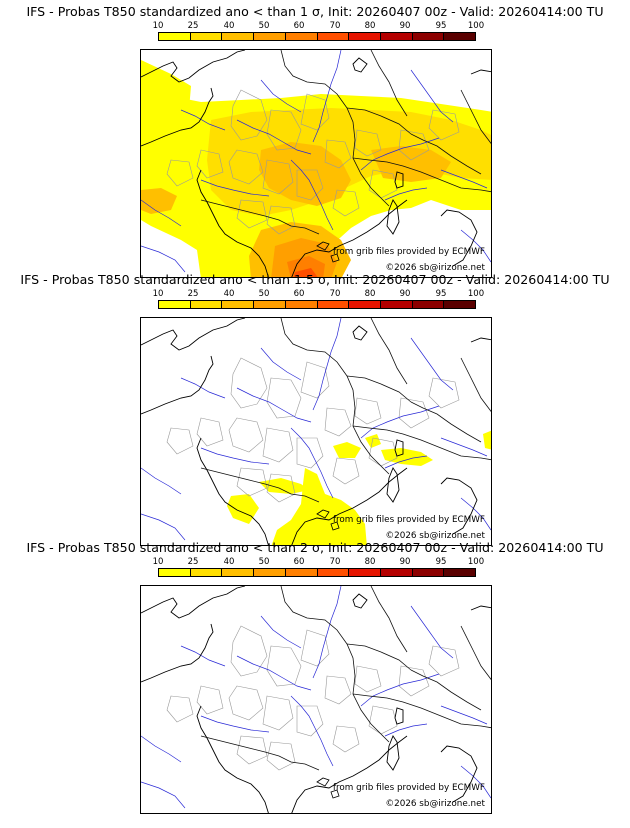 Image resolution: width=630 pixels, height=828 pixels. I want to click on copyright-credit: ©2026 sb@irizone.net, so click(435, 804).